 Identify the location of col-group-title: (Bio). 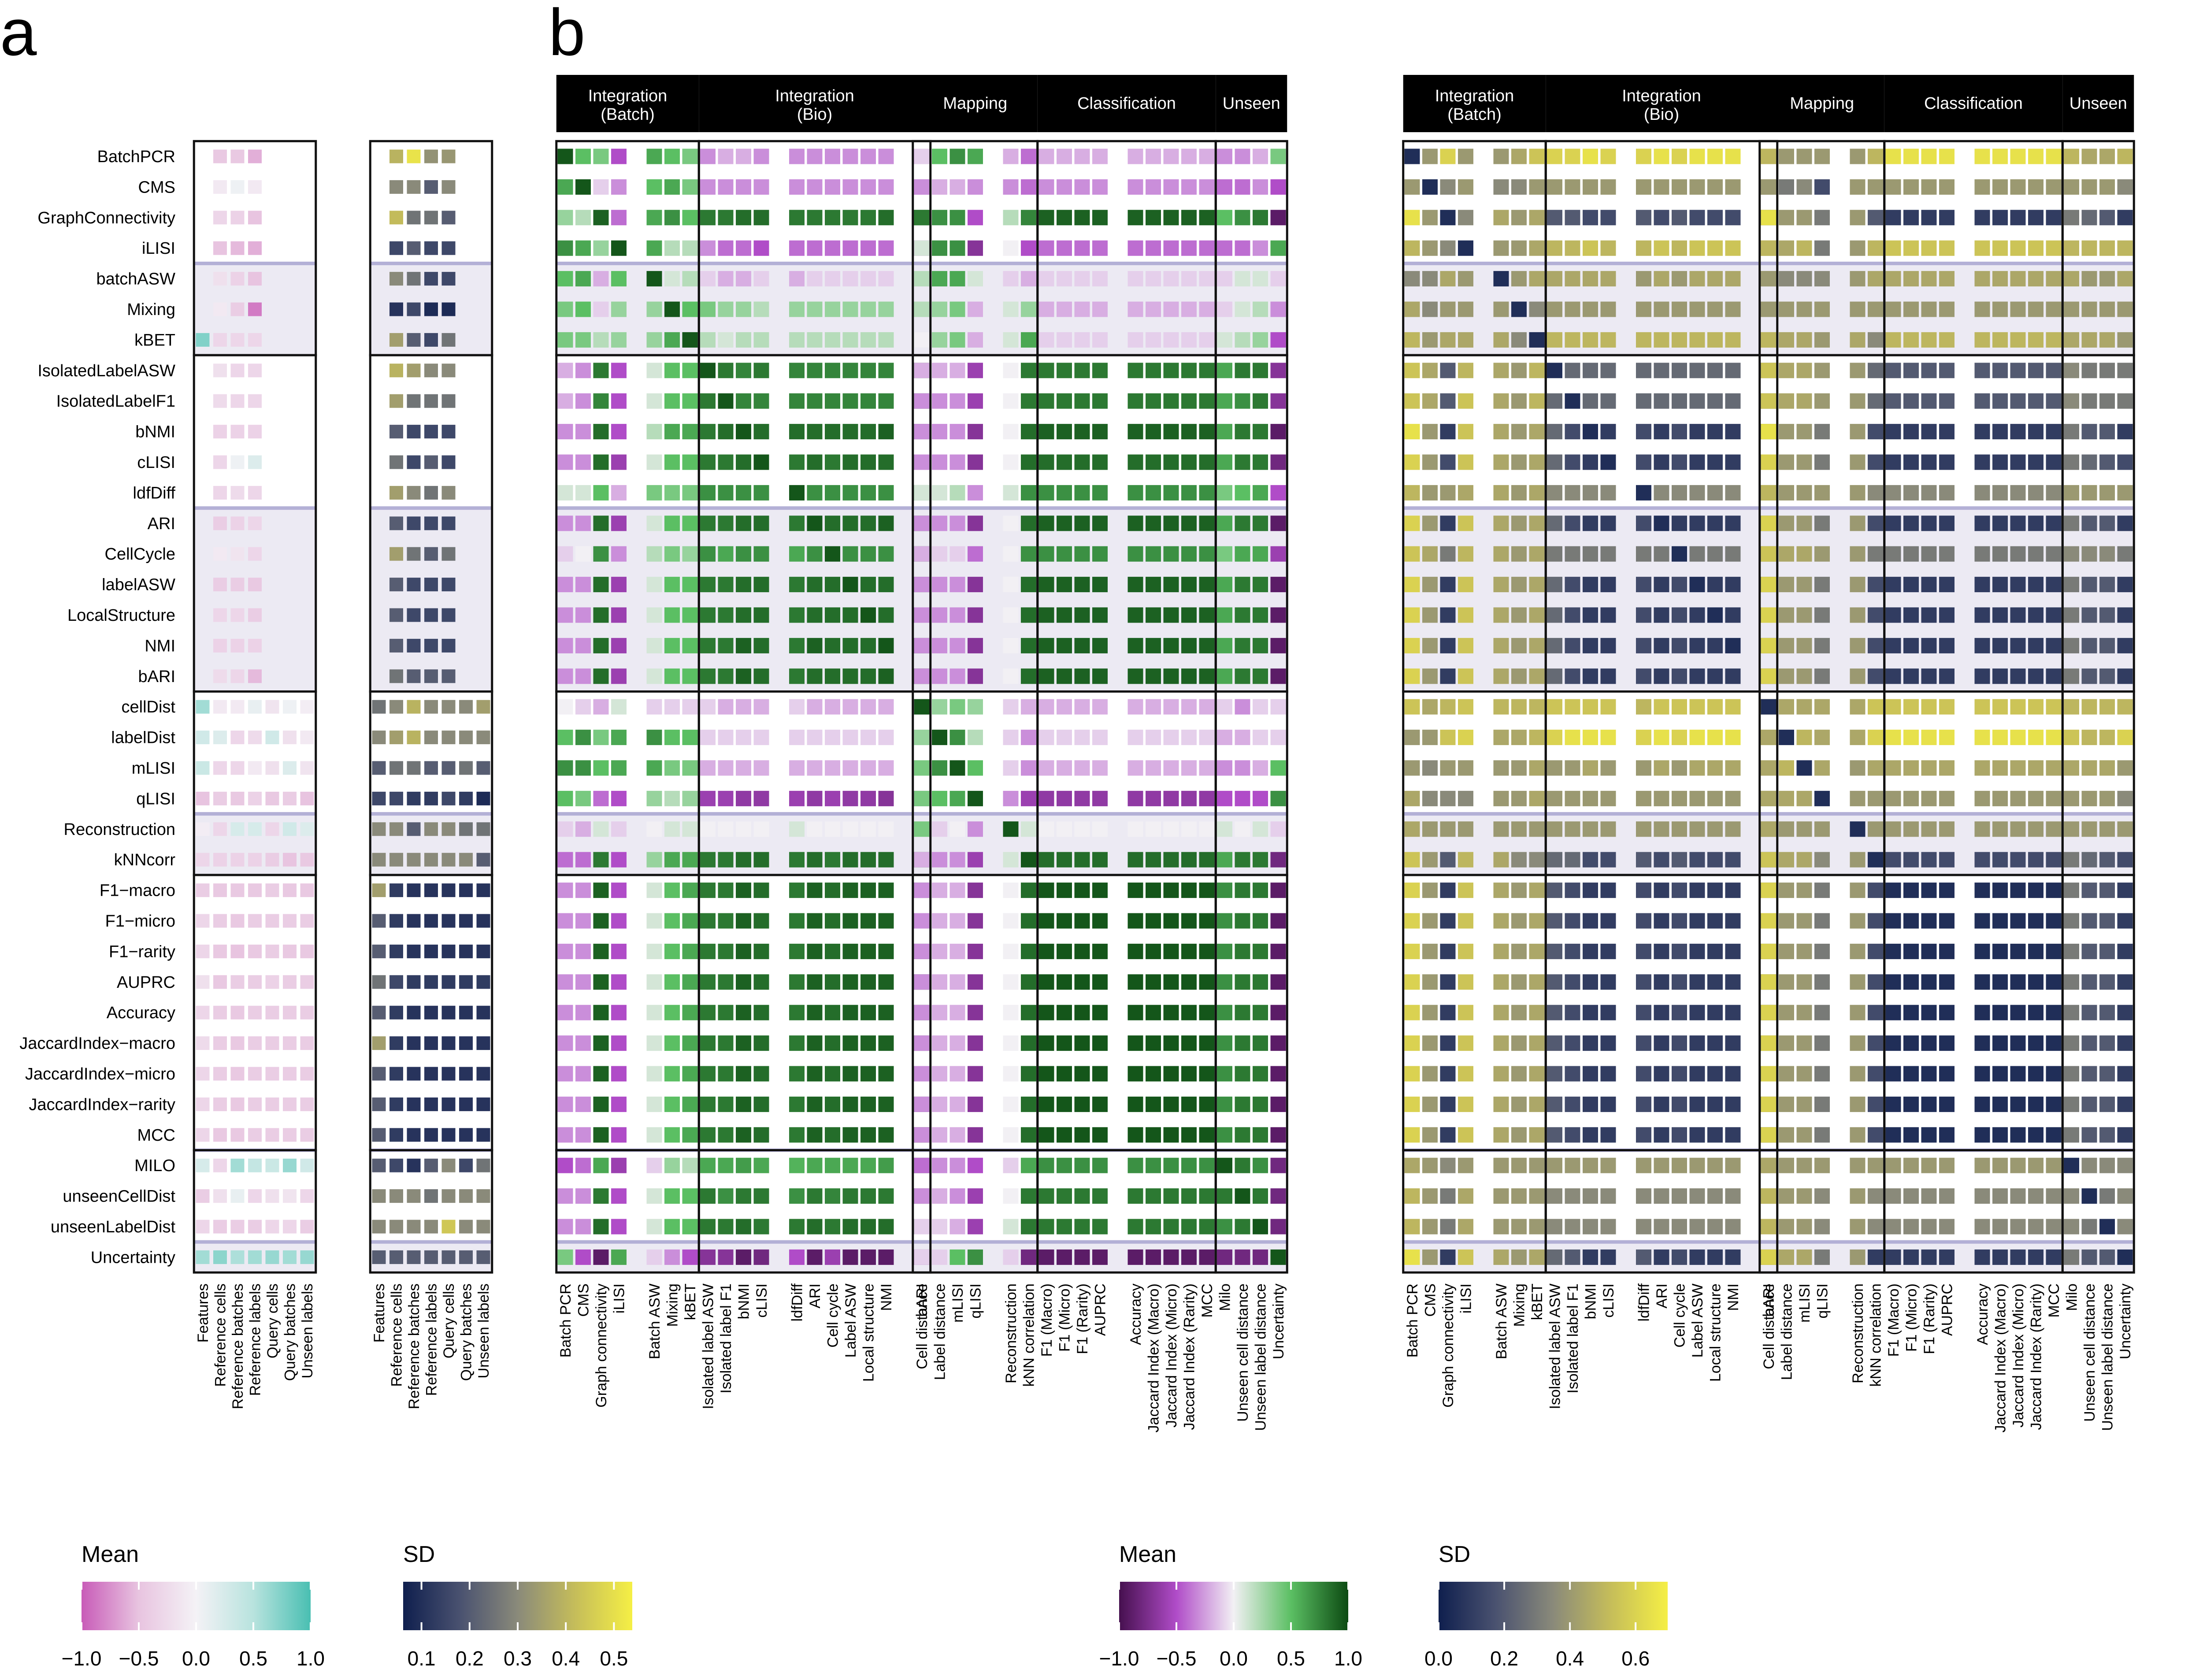
(814, 115).